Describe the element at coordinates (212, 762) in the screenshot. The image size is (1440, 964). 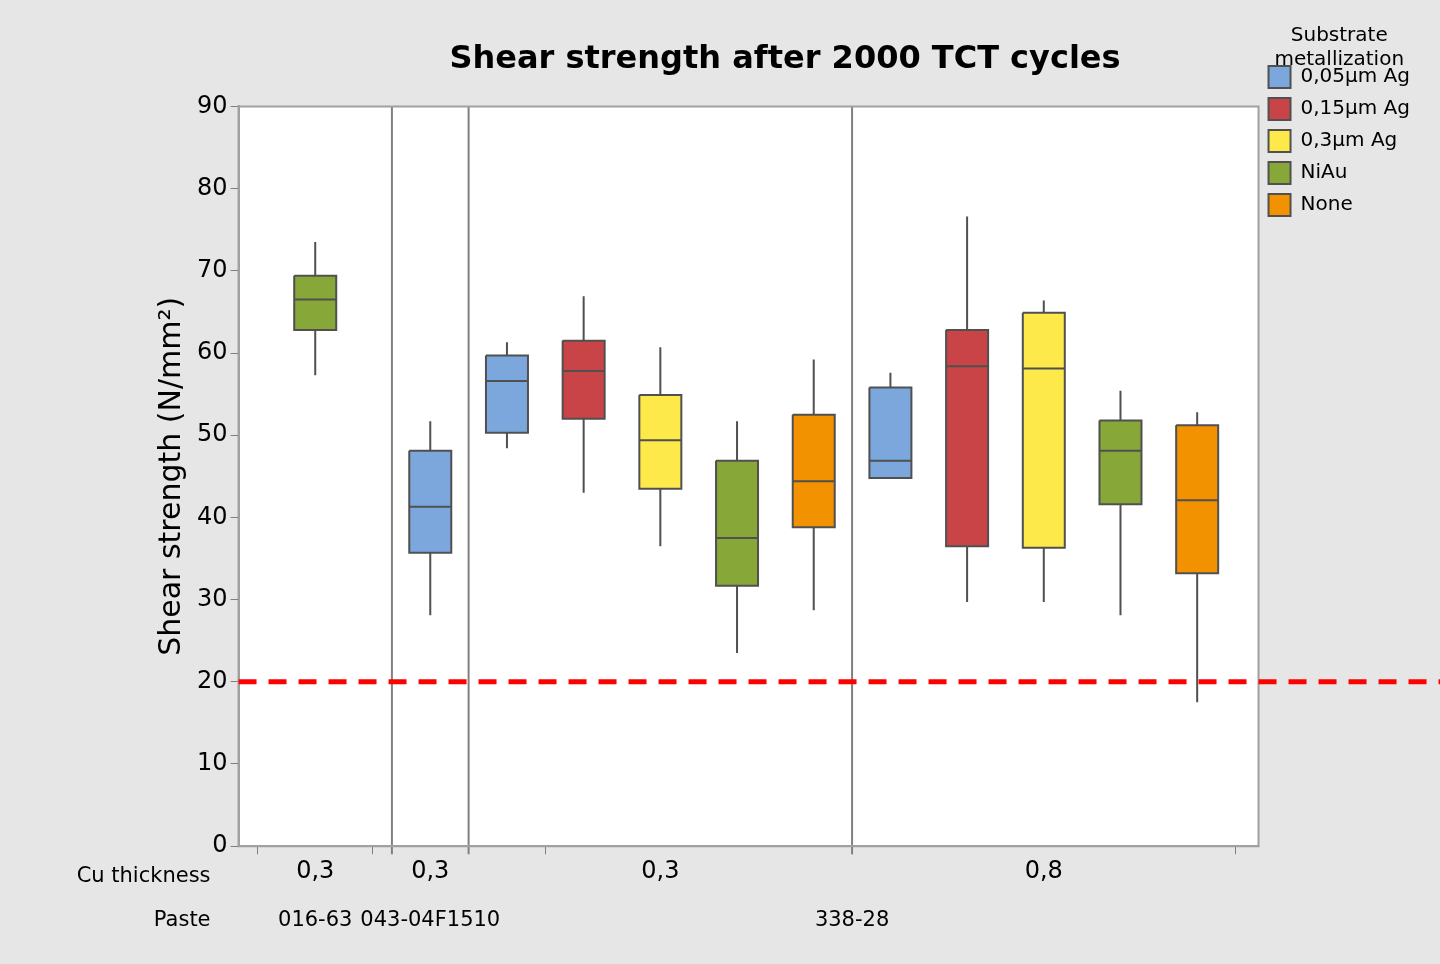
I see `y-tick-label: 10` at that location.